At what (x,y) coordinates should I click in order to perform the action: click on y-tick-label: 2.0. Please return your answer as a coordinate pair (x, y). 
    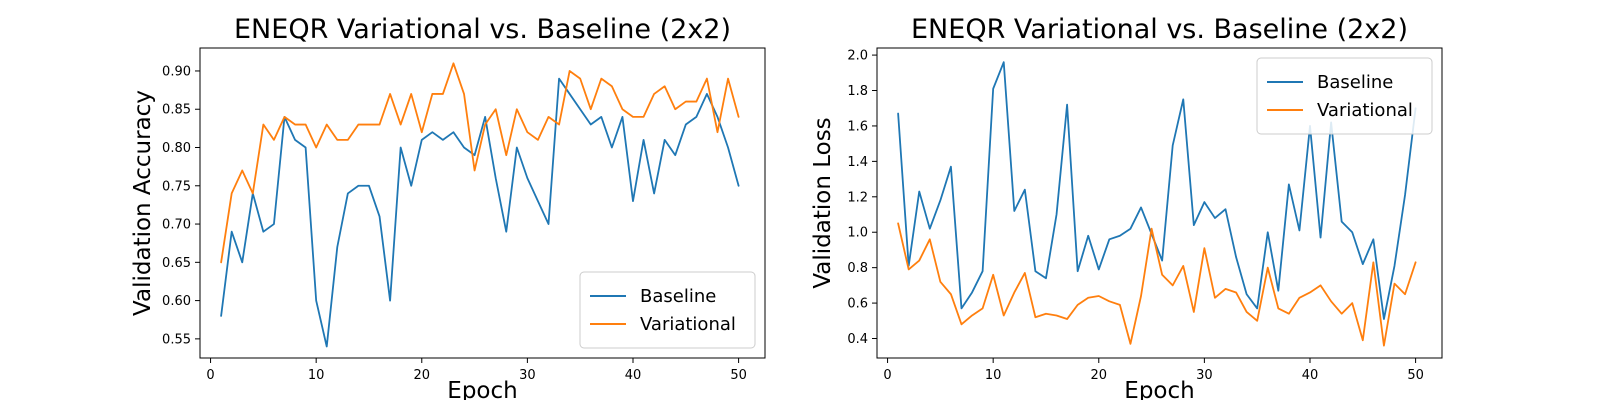
    Looking at the image, I should click on (857, 56).